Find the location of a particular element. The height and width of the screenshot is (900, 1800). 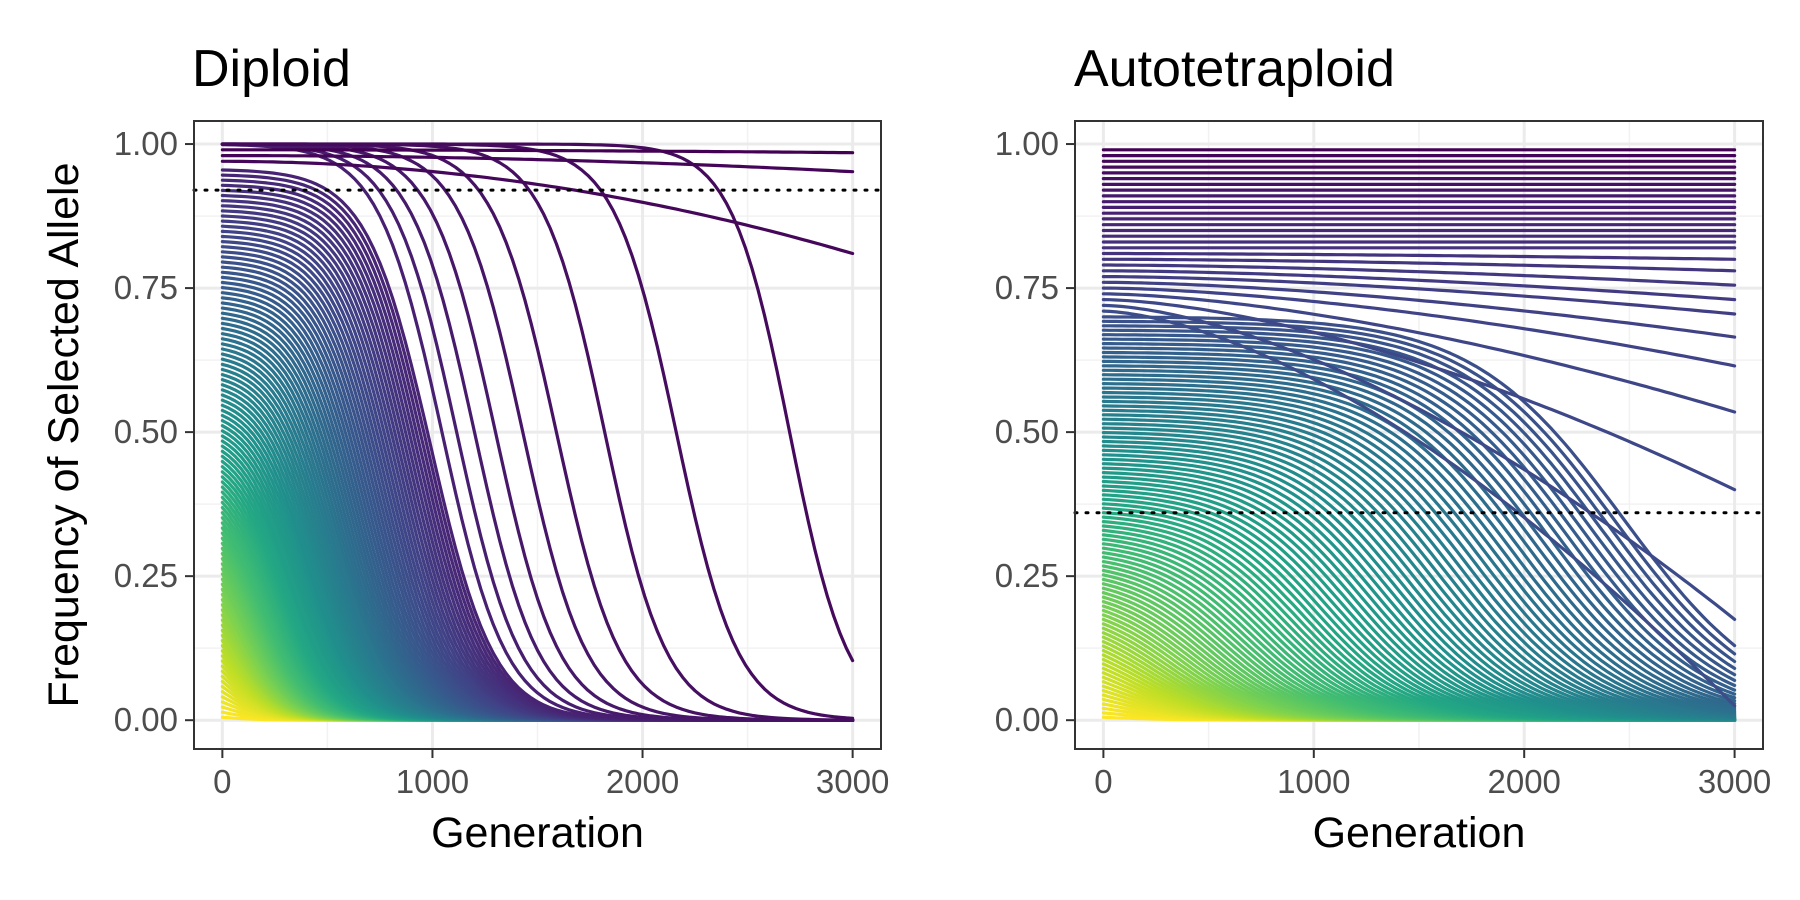

panel-title: Autotetraploid is located at coordinates (1234, 69).